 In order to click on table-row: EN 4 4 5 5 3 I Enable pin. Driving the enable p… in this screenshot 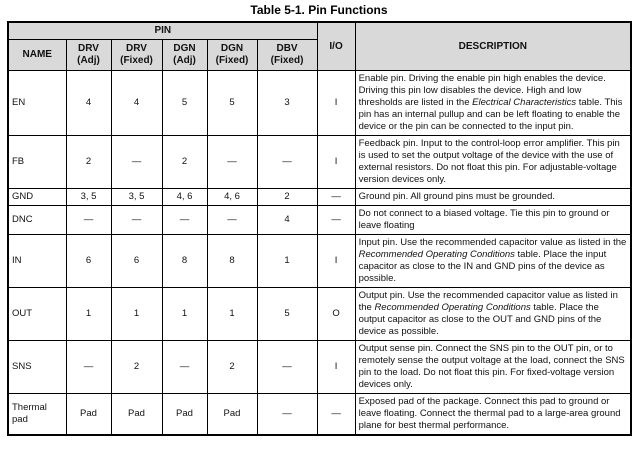, I will do `click(319, 103)`.